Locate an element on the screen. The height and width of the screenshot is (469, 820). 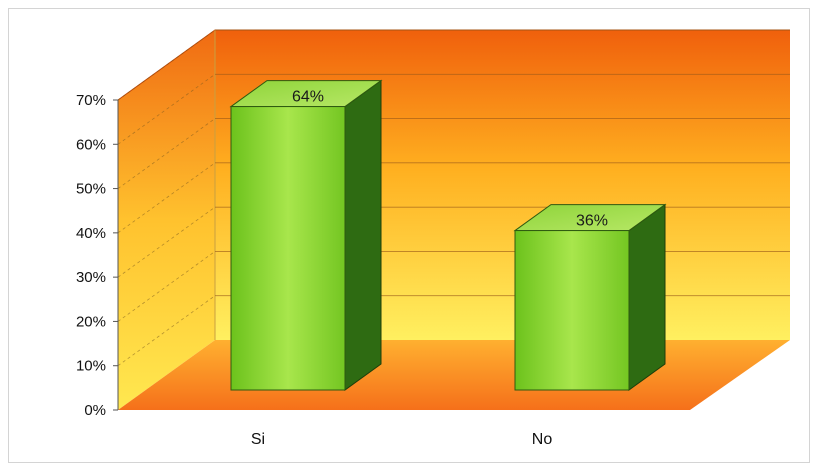
bar-no: 36% is located at coordinates (590, 297).